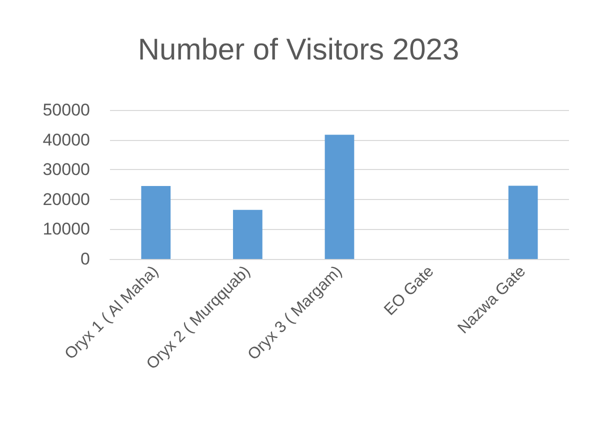 Image resolution: width=597 pixels, height=448 pixels. What do you see at coordinates (66, 140) in the screenshot?
I see `y-tick-label: 40000` at bounding box center [66, 140].